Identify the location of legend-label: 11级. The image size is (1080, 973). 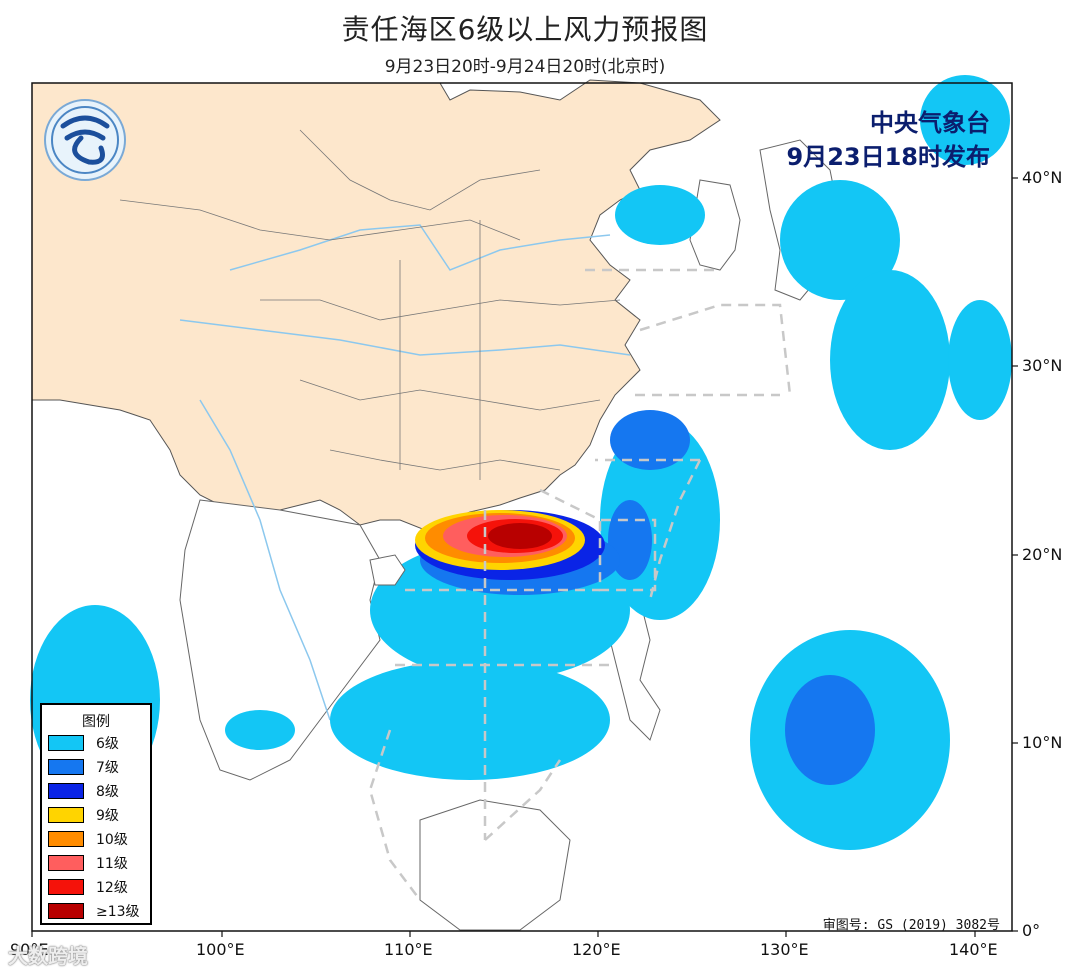
(112, 864).